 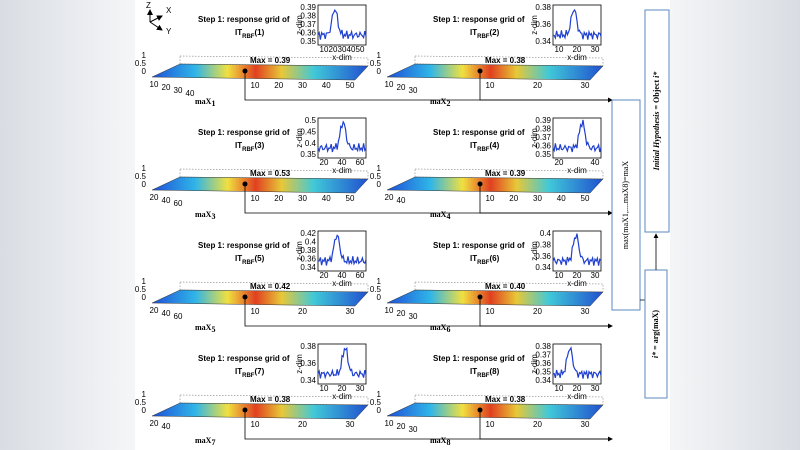 What do you see at coordinates (626, 205) in the screenshot?
I see `max-box` at bounding box center [626, 205].